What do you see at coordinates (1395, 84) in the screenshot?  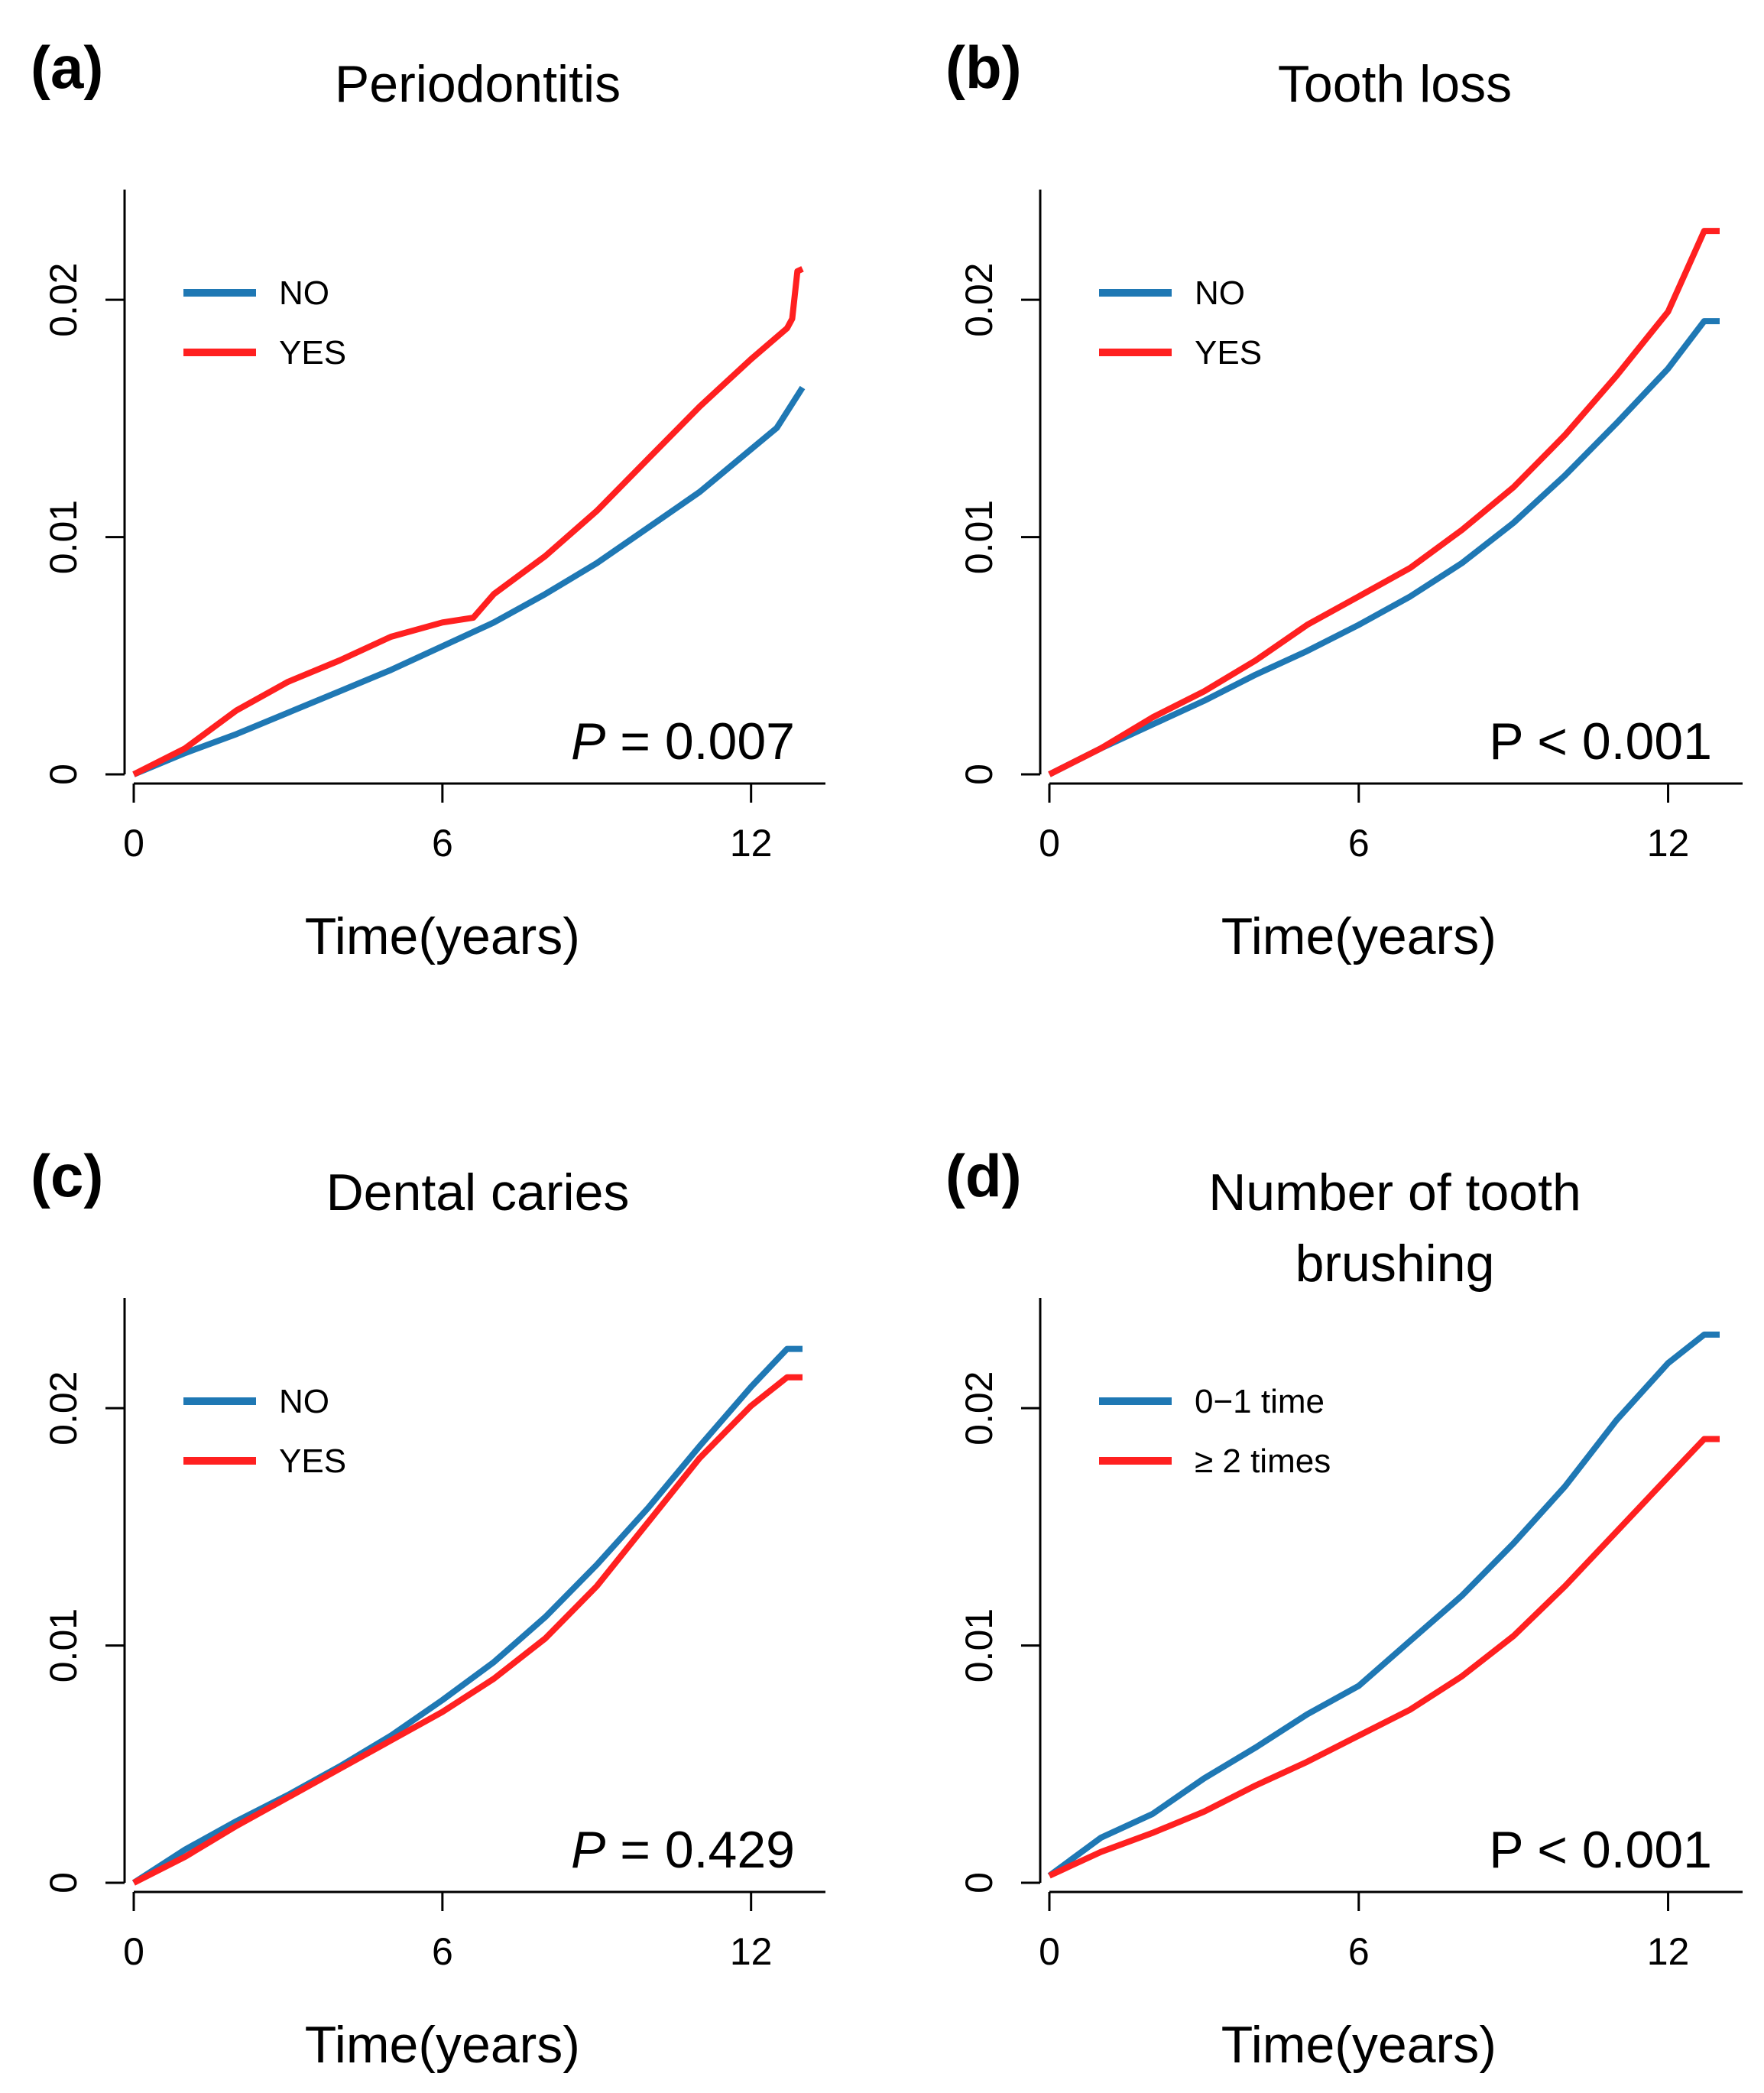 I see `panel-title: Tooth loss` at bounding box center [1395, 84].